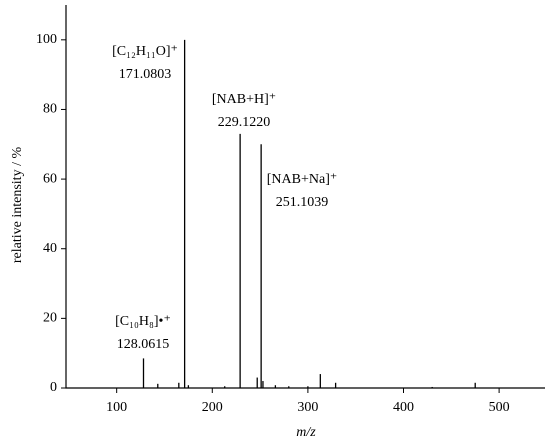 The height and width of the screenshot is (447, 550). Describe the element at coordinates (50, 109) in the screenshot. I see `y-tick-label: 80` at that location.